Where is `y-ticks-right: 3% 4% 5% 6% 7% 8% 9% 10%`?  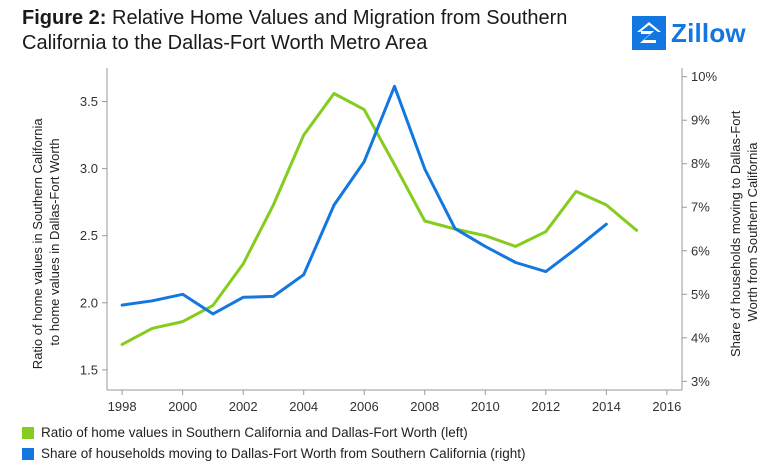 y-ticks-right: 3% 4% 5% 6% 7% 8% 9% 10% is located at coordinates (699, 229).